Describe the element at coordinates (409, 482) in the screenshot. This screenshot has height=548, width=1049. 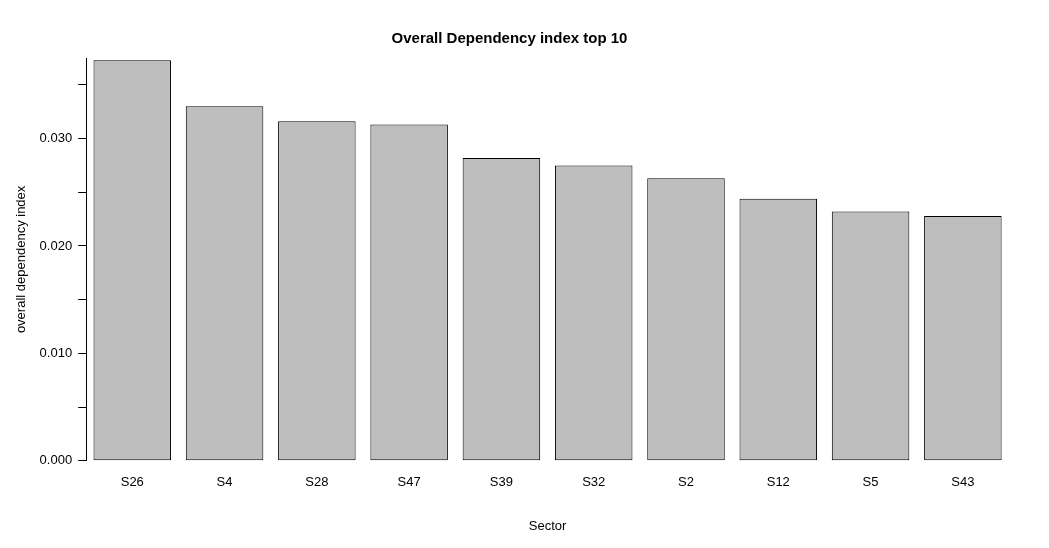
I see `x-tick-label: S47` at that location.